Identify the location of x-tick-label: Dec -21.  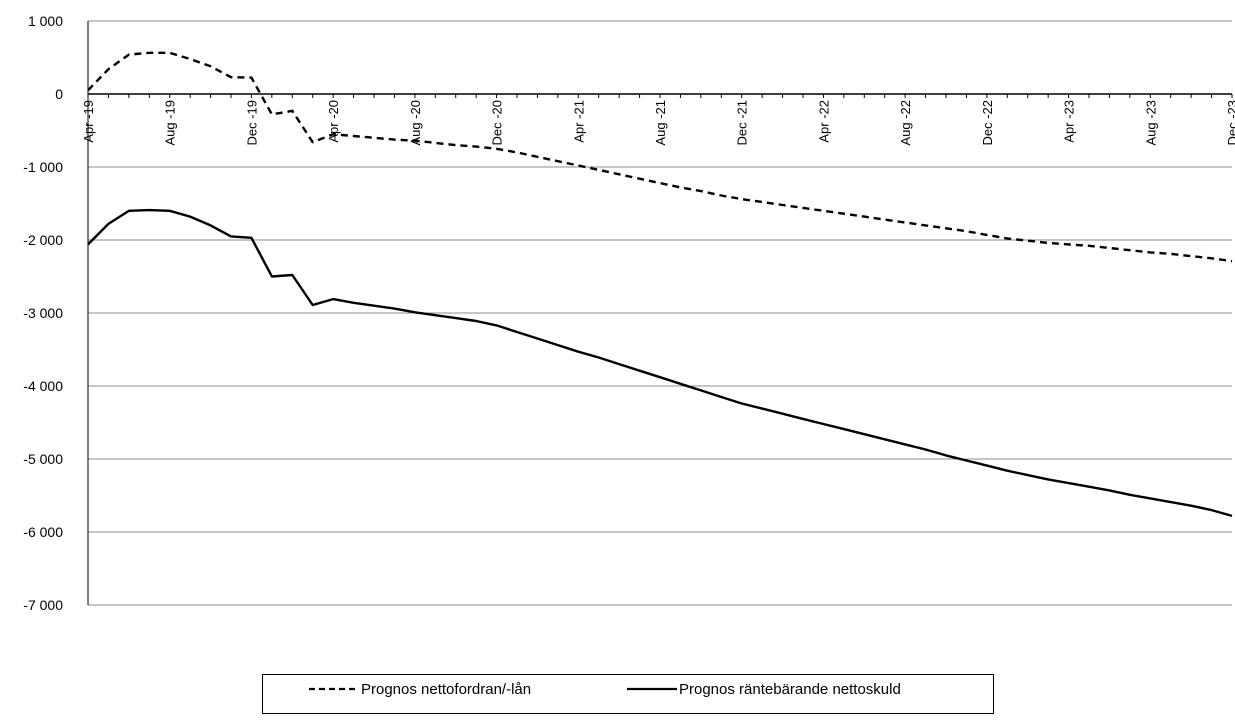
(742, 123).